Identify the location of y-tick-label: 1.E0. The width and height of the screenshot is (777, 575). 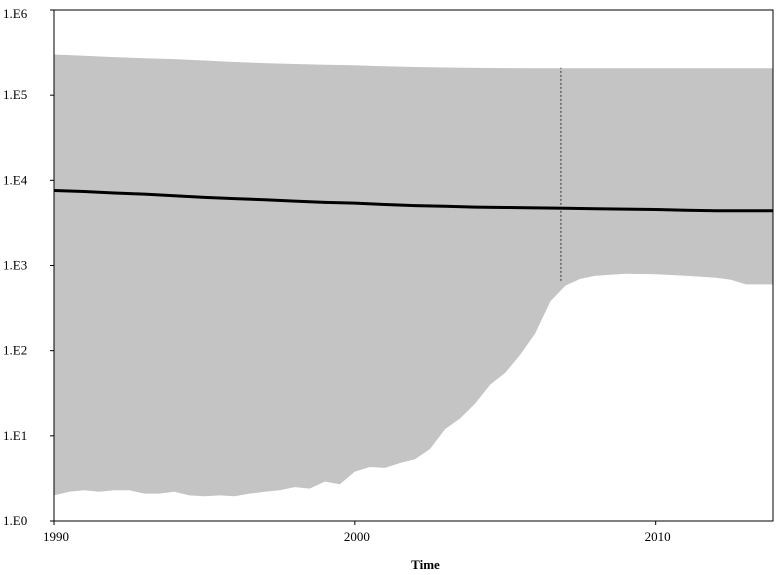
(15, 520).